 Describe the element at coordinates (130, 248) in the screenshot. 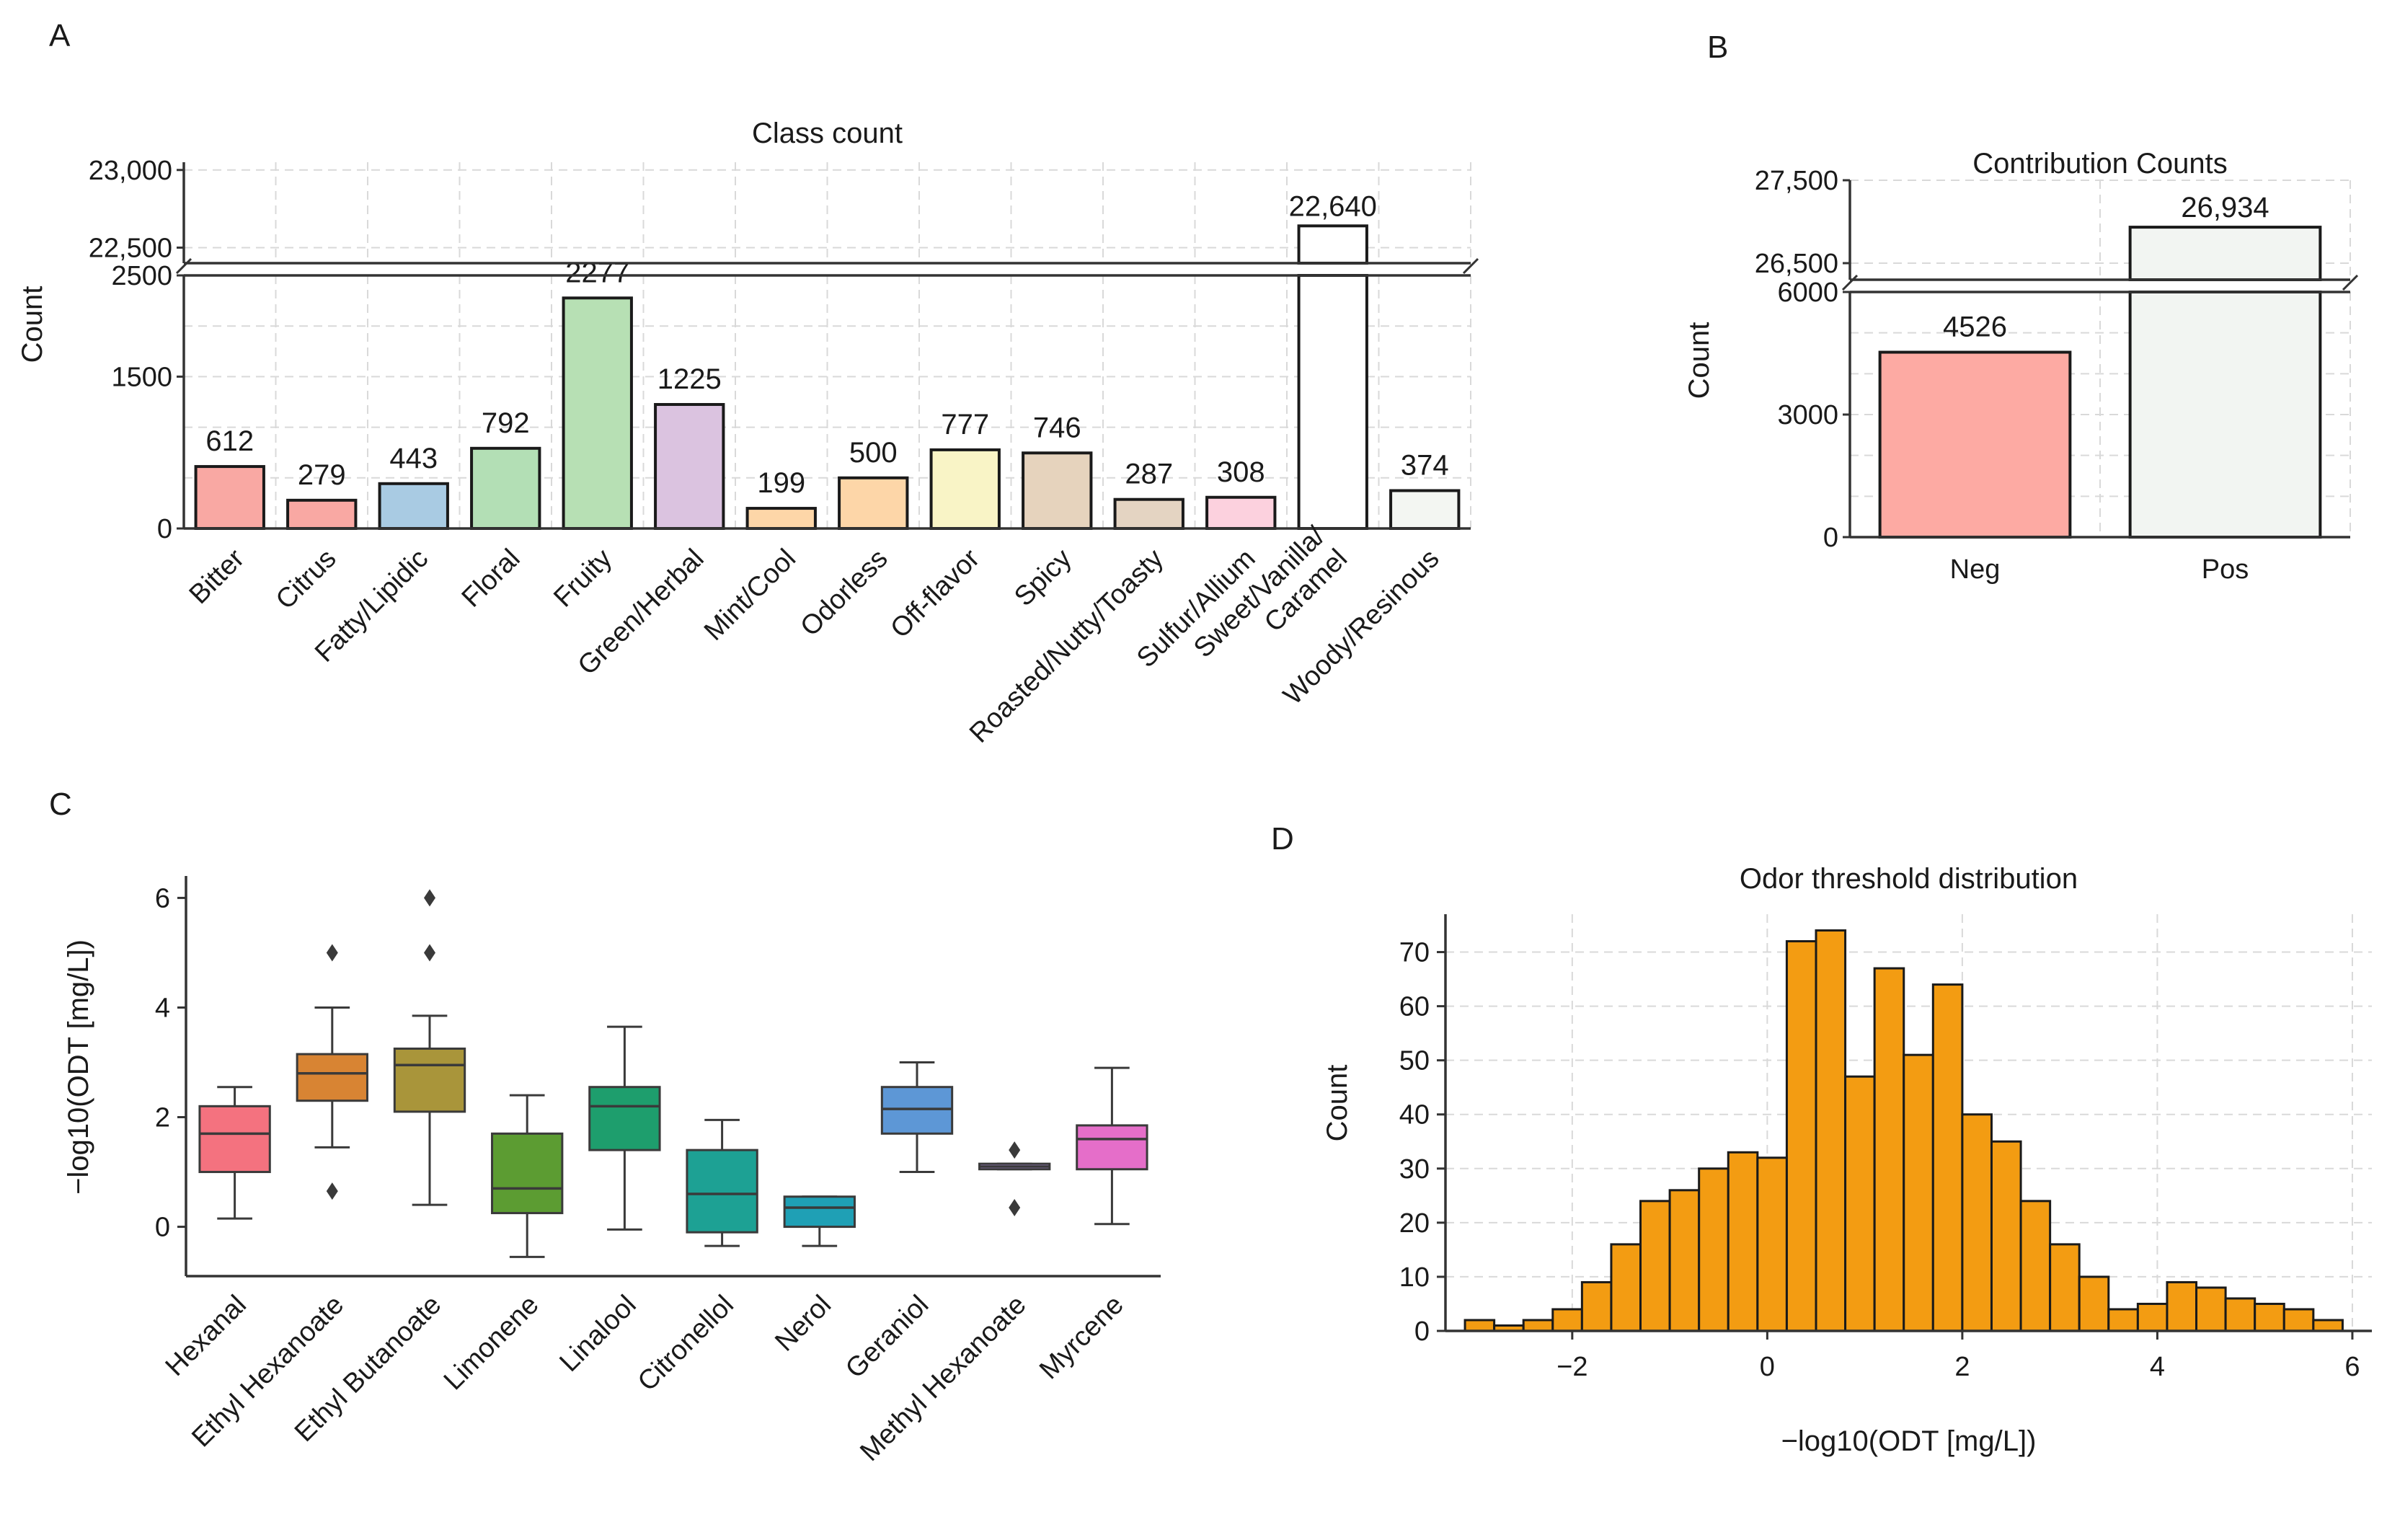

I see `y-tick-label: 22,500` at that location.